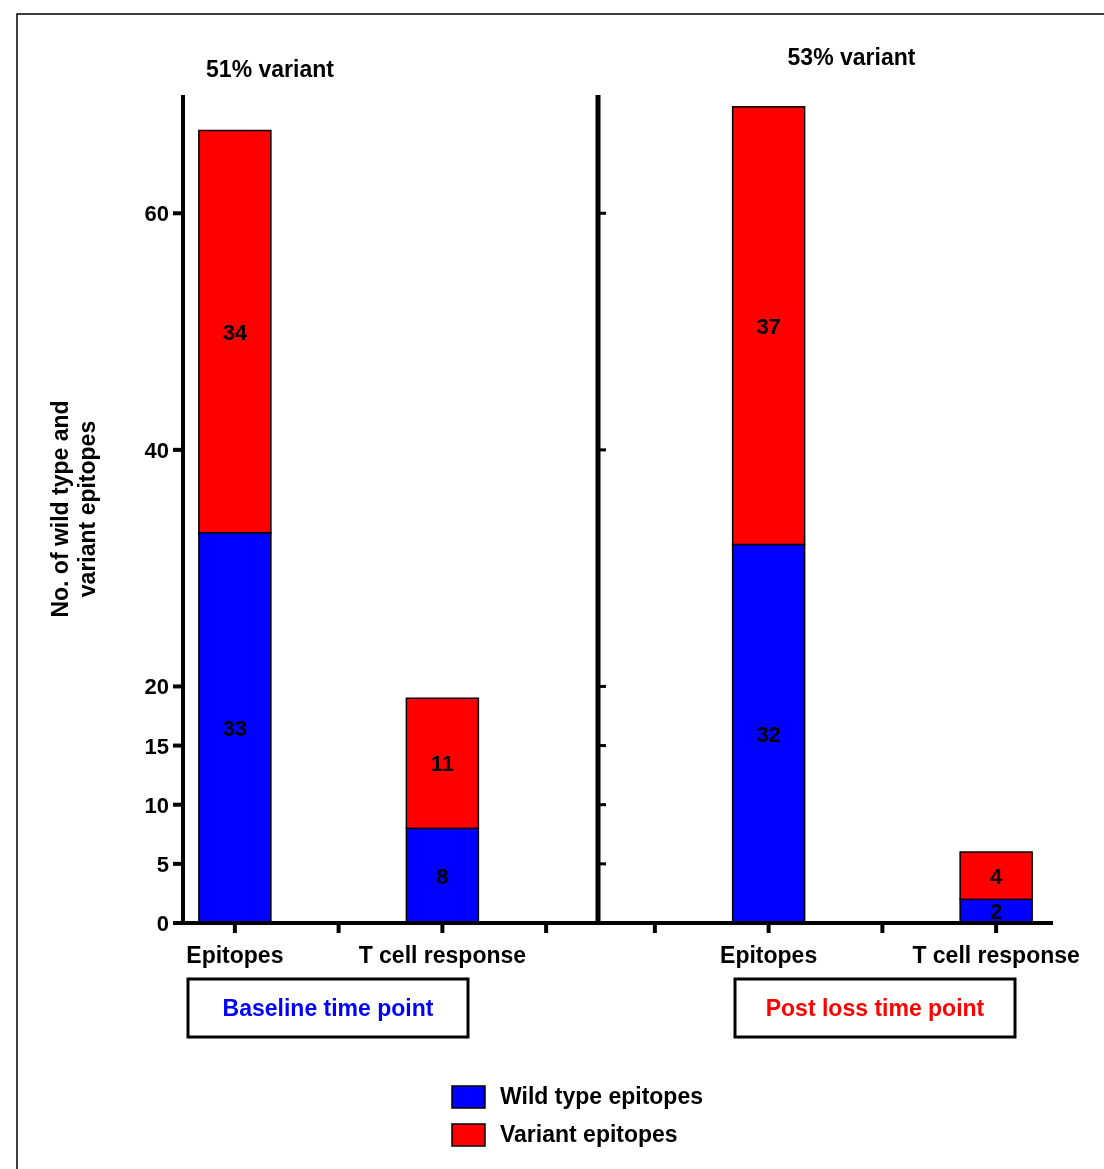 This screenshot has width=1104, height=1169. Describe the element at coordinates (162, 923) in the screenshot. I see `y-tick-label: 0` at that location.